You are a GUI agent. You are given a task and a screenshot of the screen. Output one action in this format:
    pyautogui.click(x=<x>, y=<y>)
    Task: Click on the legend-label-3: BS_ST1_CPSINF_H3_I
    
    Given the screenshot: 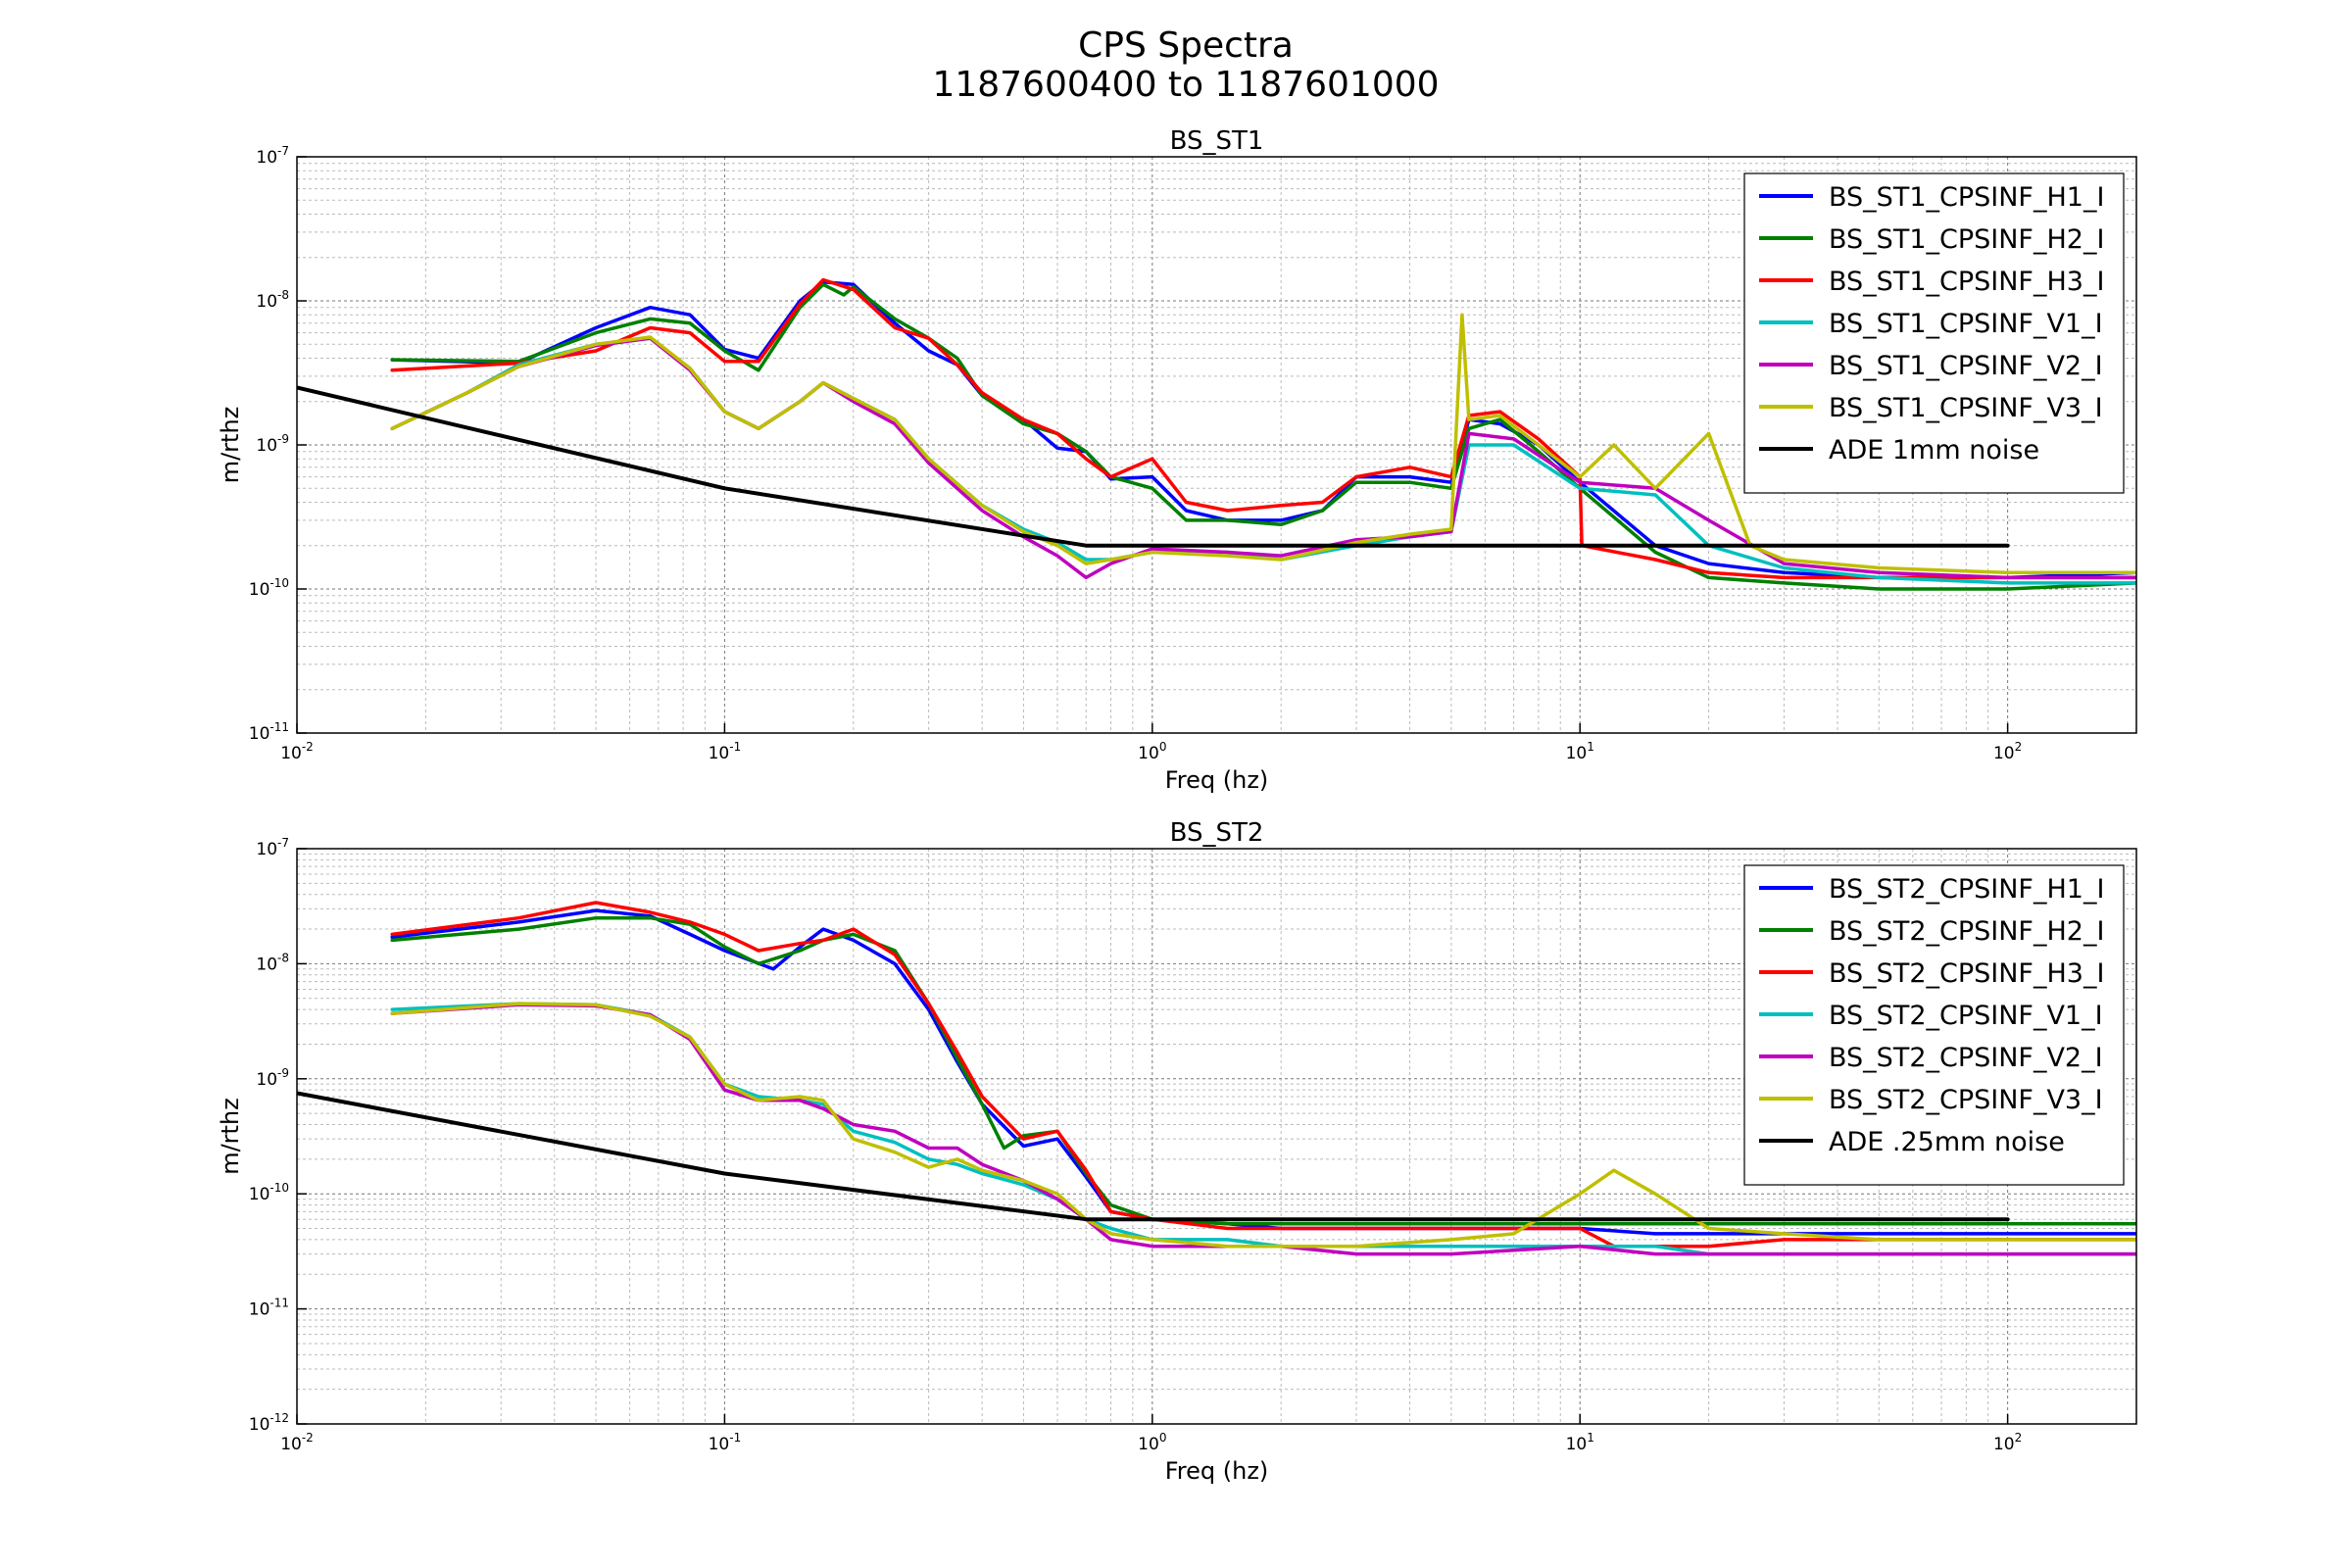 What is the action you would take?
    pyautogui.click(x=1966, y=282)
    